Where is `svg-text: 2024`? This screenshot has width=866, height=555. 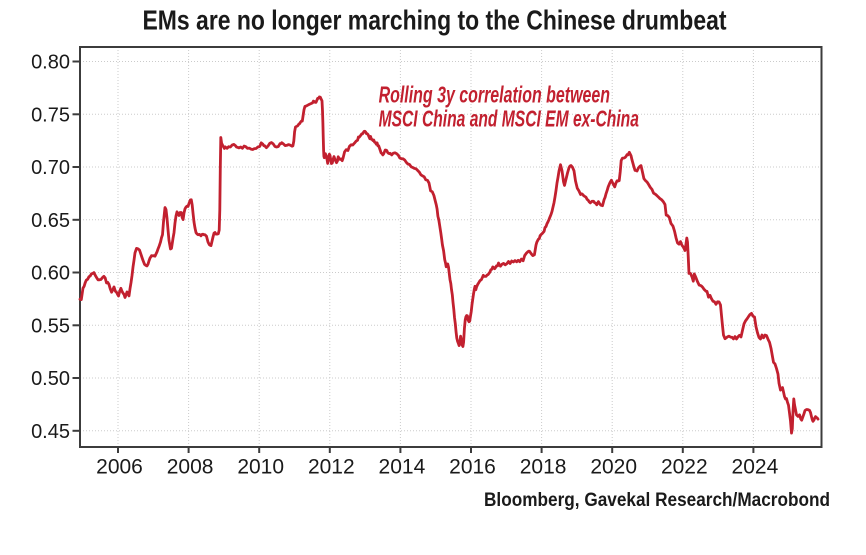 svg-text: 2024 is located at coordinates (755, 467).